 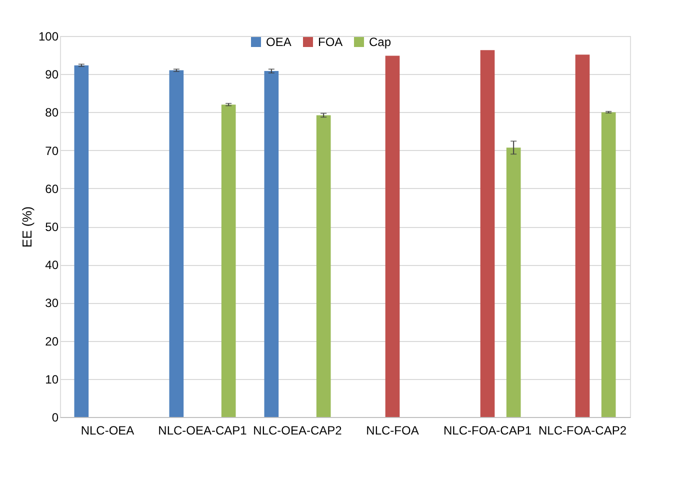 What do you see at coordinates (380, 42) in the screenshot?
I see `legend-label: Cap` at bounding box center [380, 42].